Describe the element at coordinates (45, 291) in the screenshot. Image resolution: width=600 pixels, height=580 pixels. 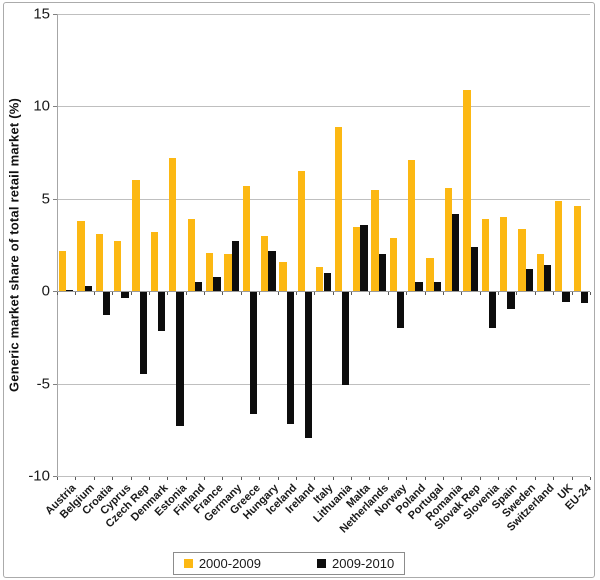
I see `y-tick-label: 0` at that location.